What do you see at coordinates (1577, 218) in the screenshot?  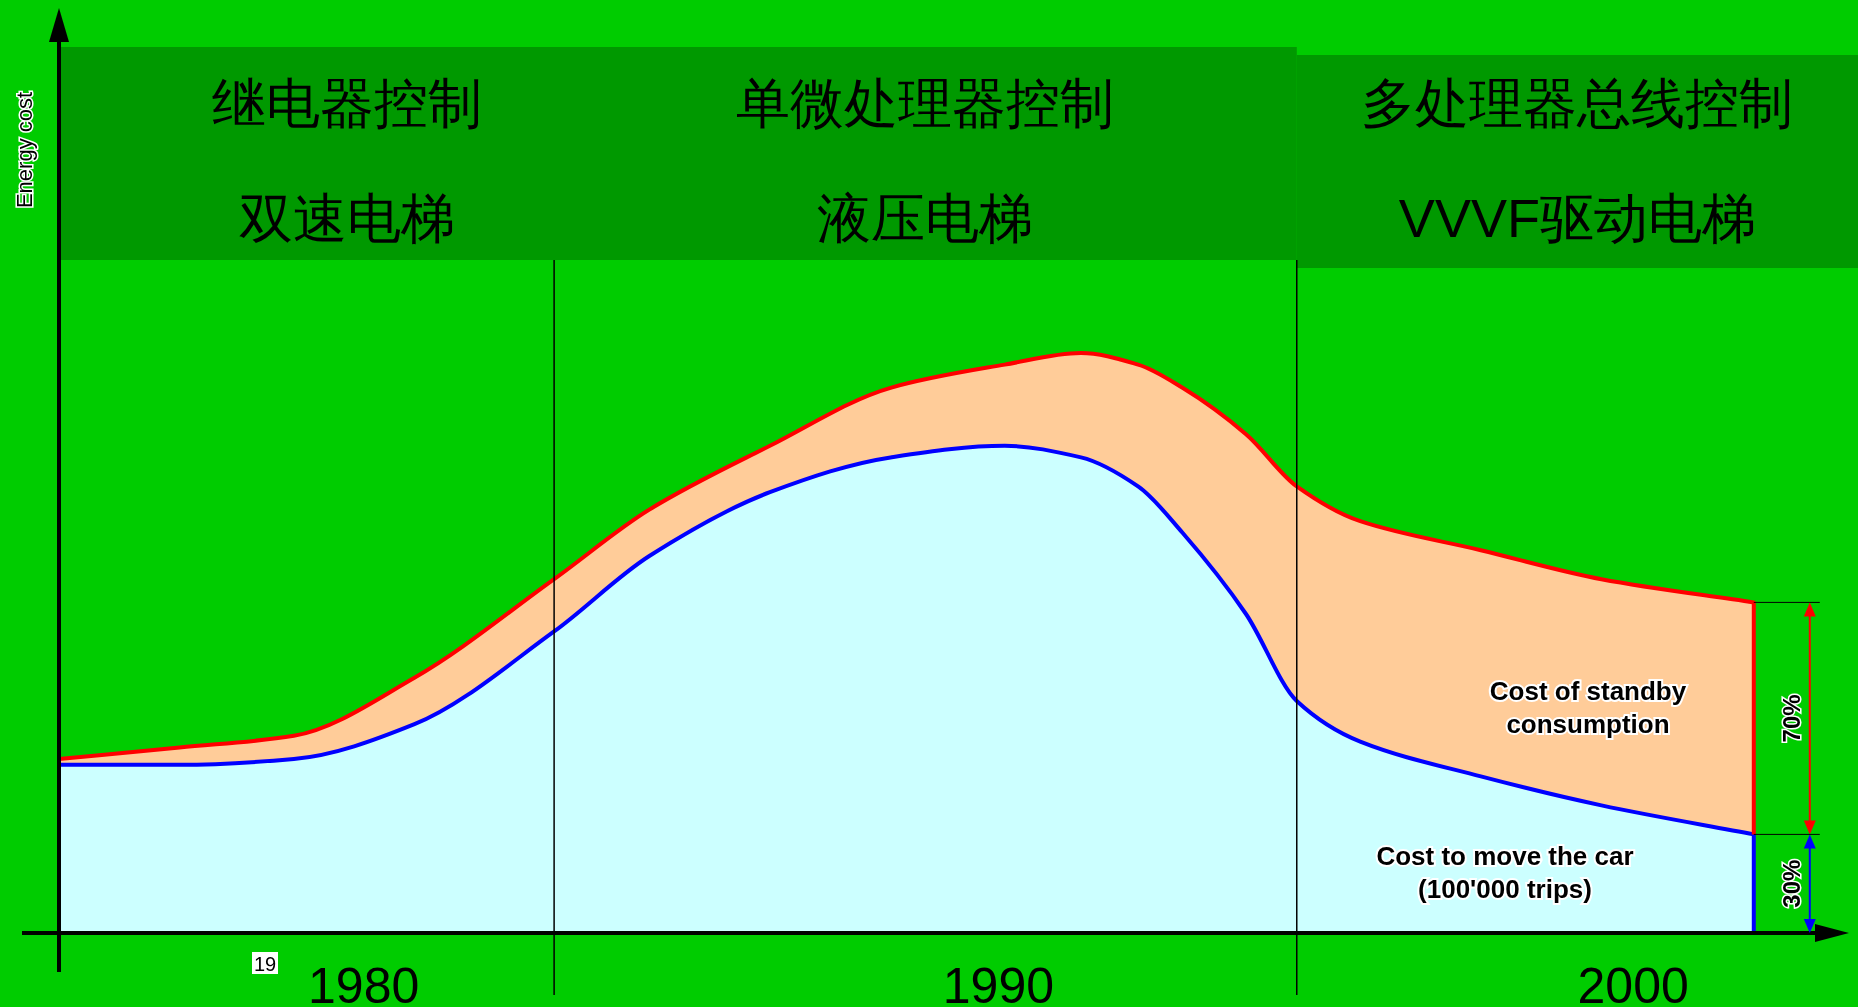 I see `text: VVVF驱动电梯` at bounding box center [1577, 218].